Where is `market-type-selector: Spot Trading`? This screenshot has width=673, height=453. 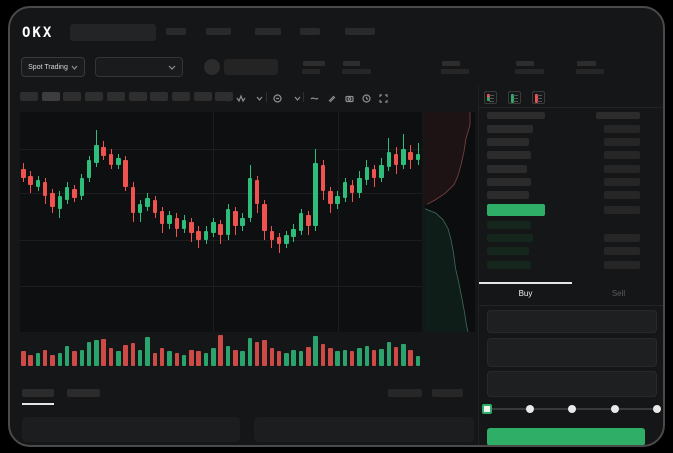 market-type-selector: Spot Trading is located at coordinates (53, 67).